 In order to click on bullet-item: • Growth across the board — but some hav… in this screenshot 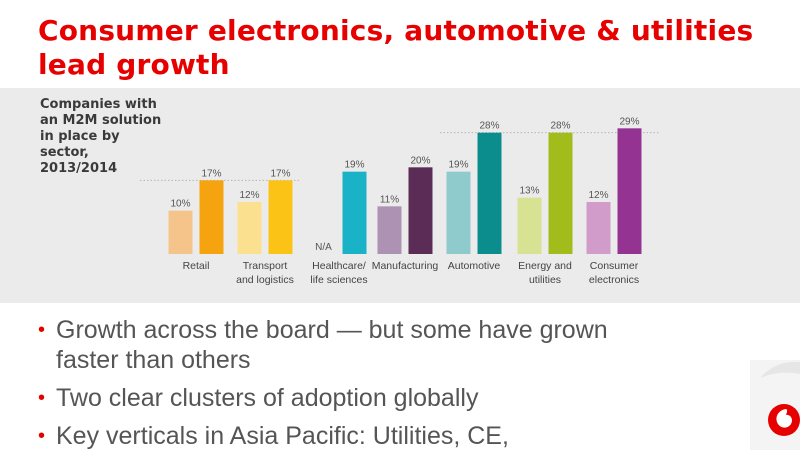, I will do `click(398, 345)`.